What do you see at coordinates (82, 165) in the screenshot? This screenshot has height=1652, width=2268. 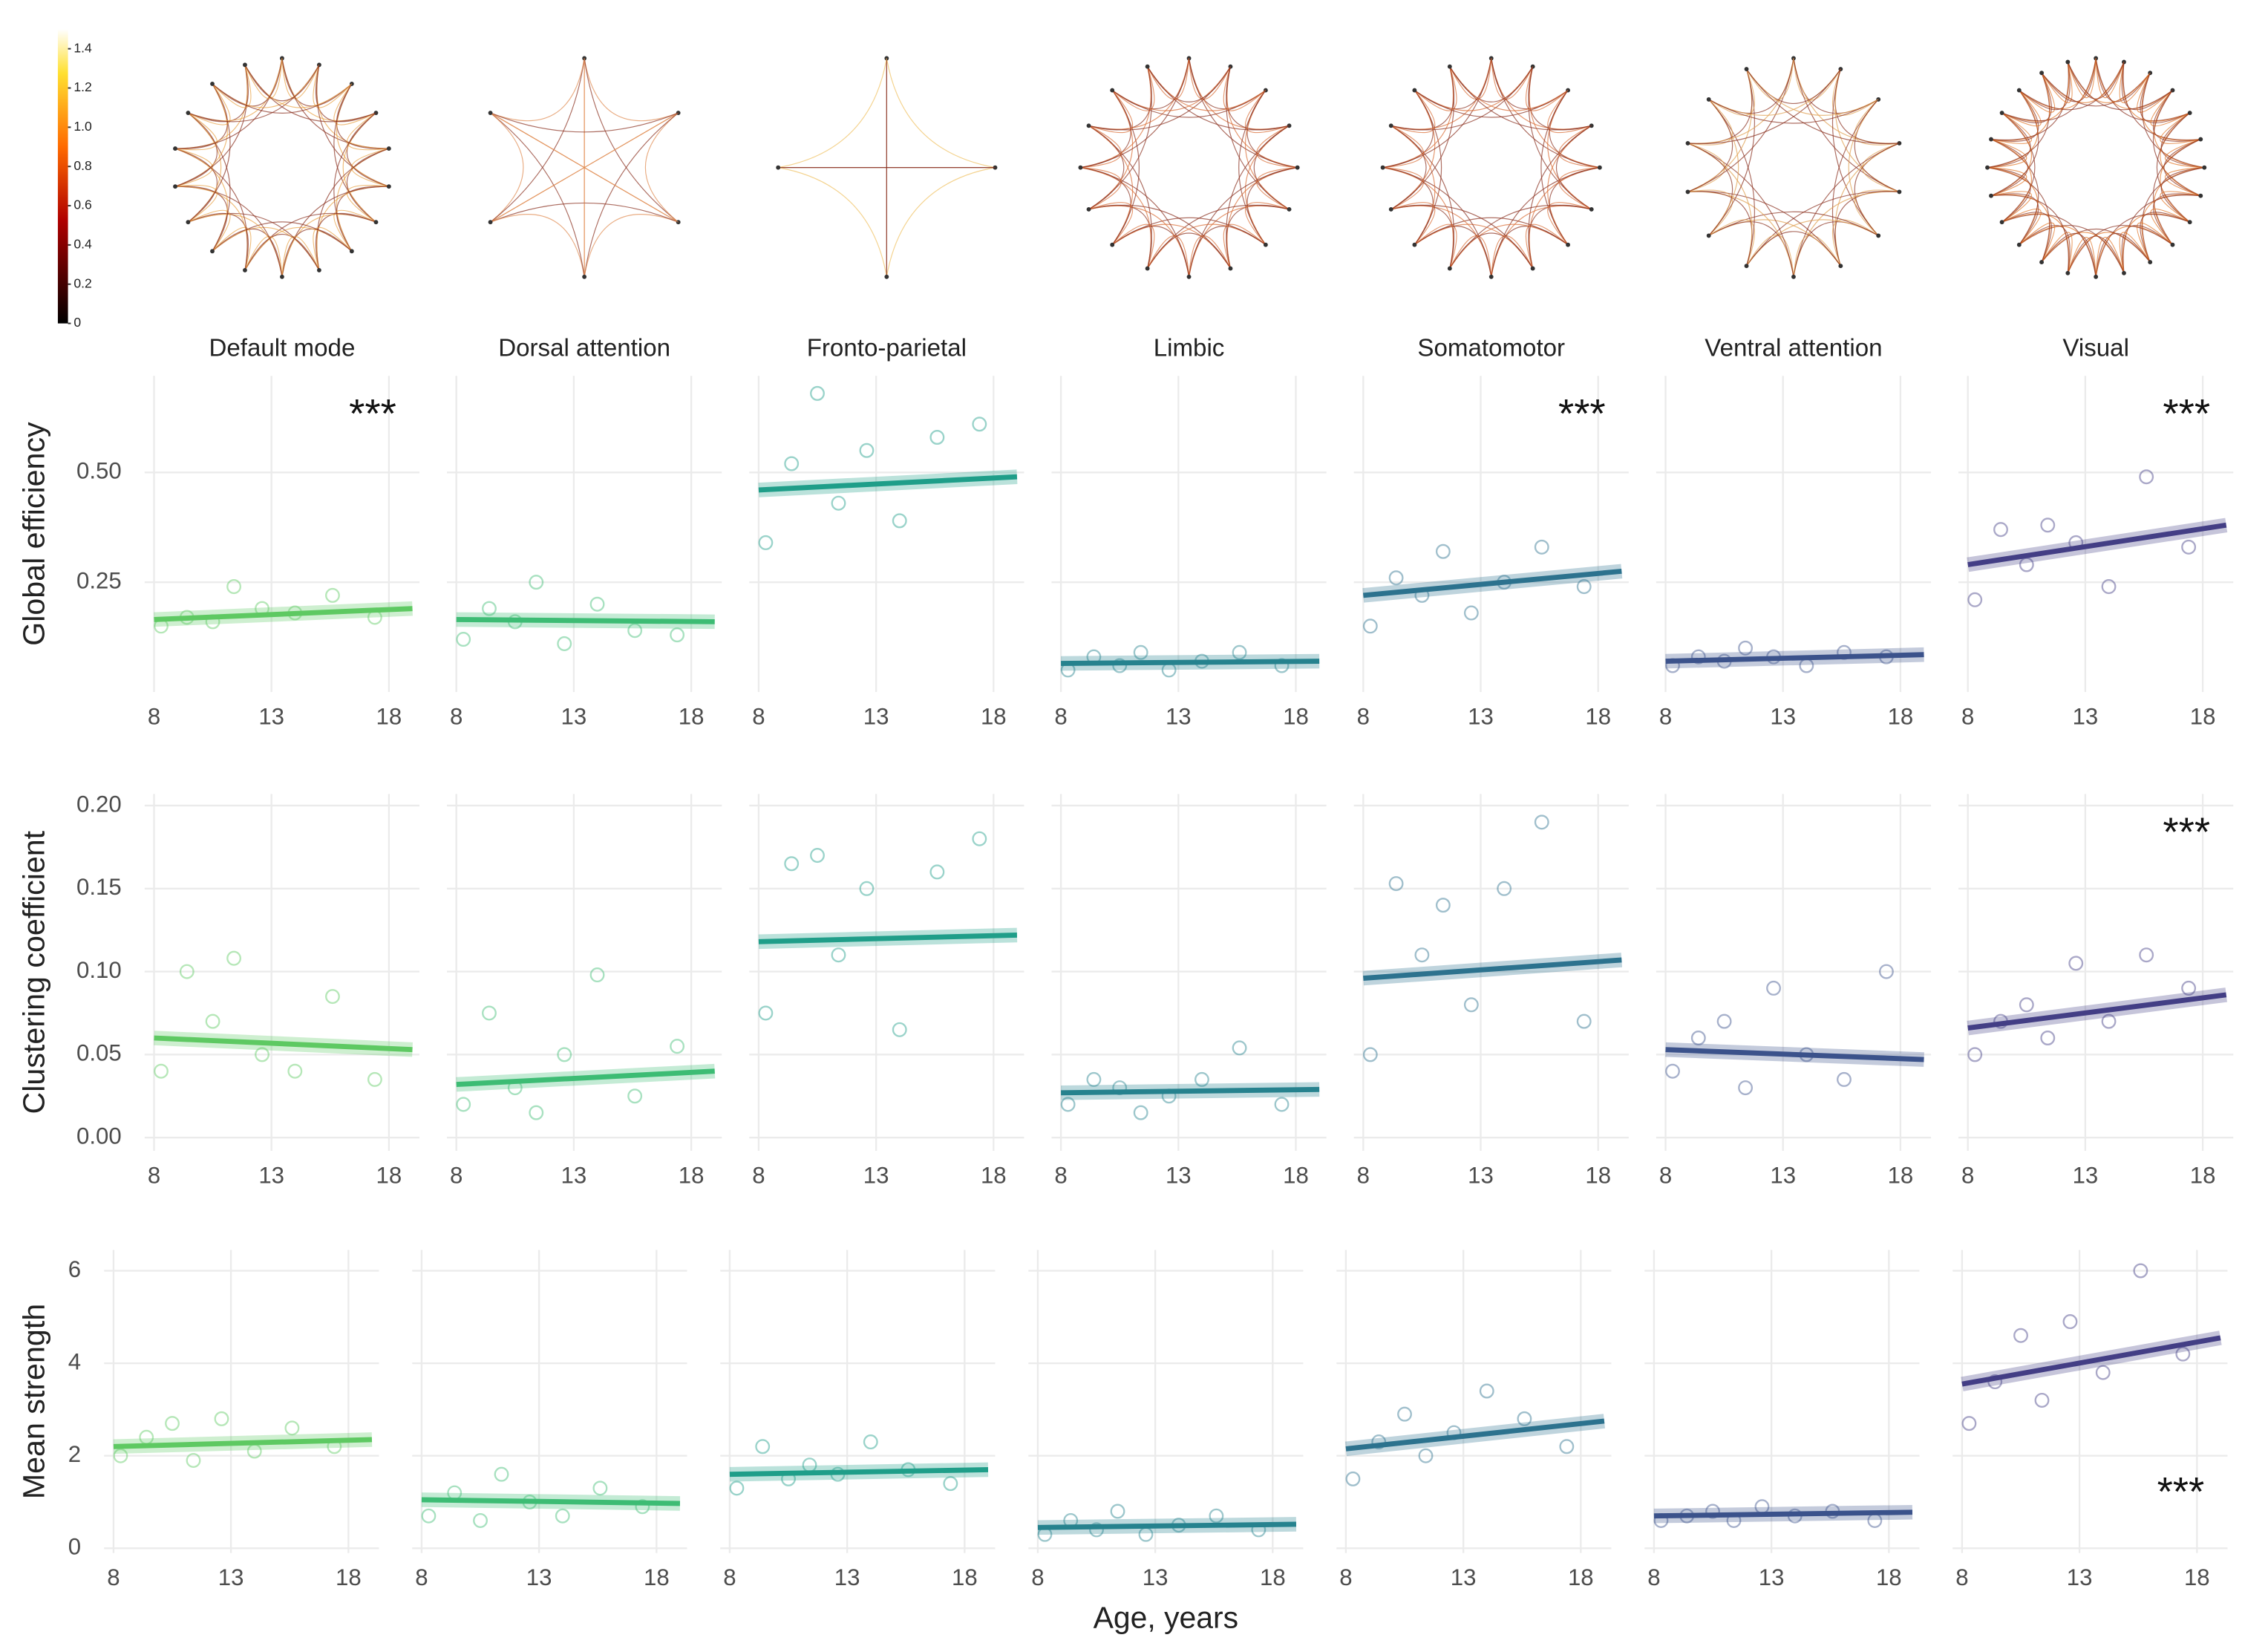 I see `colorbar-tick-label: 0.8` at bounding box center [82, 165].